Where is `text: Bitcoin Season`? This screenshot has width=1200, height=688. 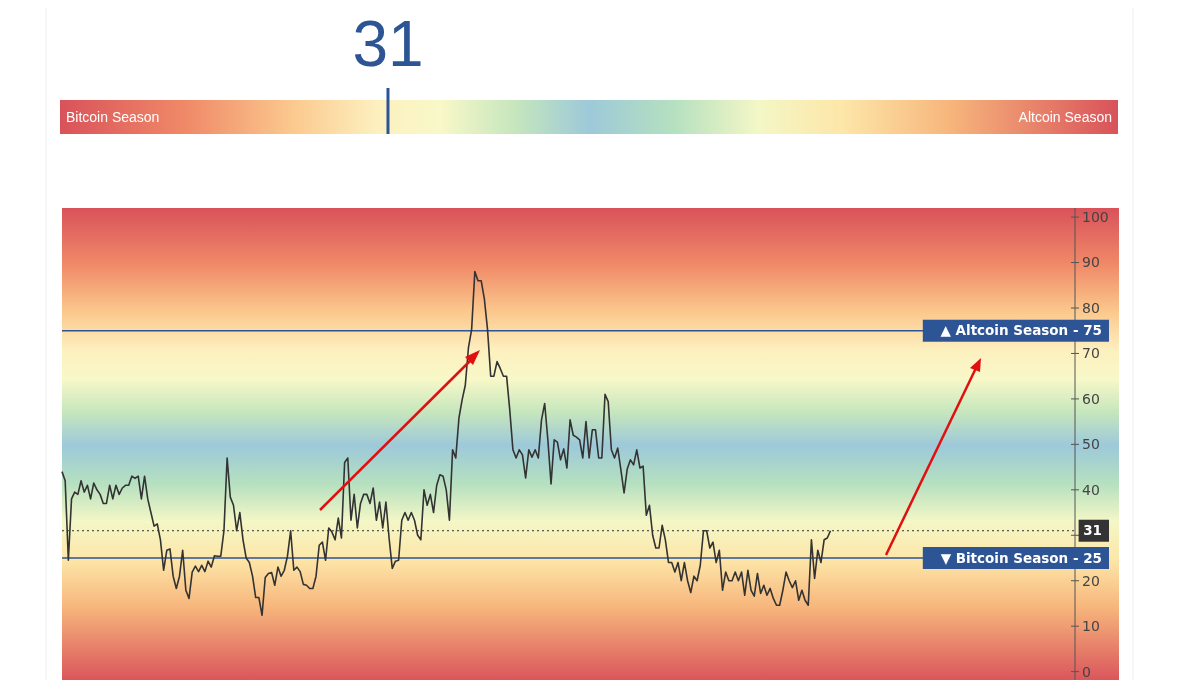
text: Bitcoin Season is located at coordinates (113, 117).